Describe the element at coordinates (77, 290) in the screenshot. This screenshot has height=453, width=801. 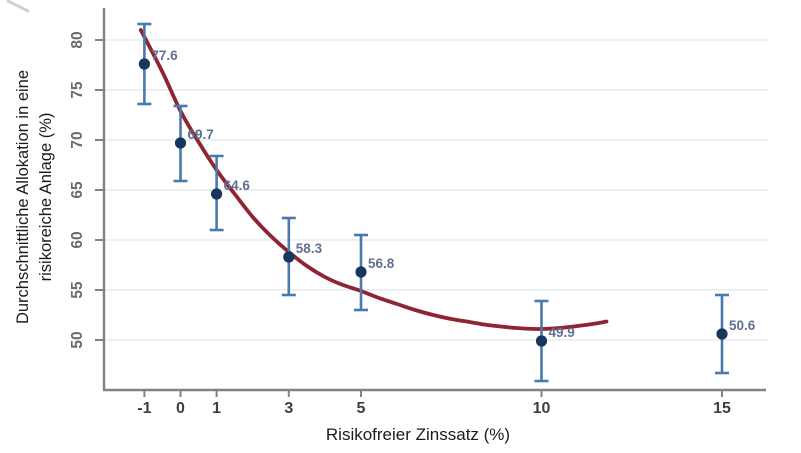
I see `y-tick-label: 55` at that location.